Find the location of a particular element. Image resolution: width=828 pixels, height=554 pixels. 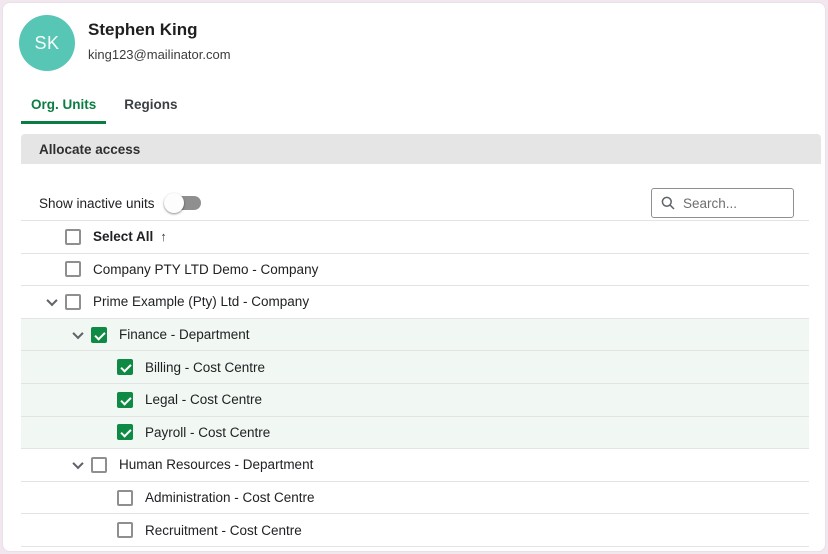

row-label: Select All is located at coordinates (123, 237).